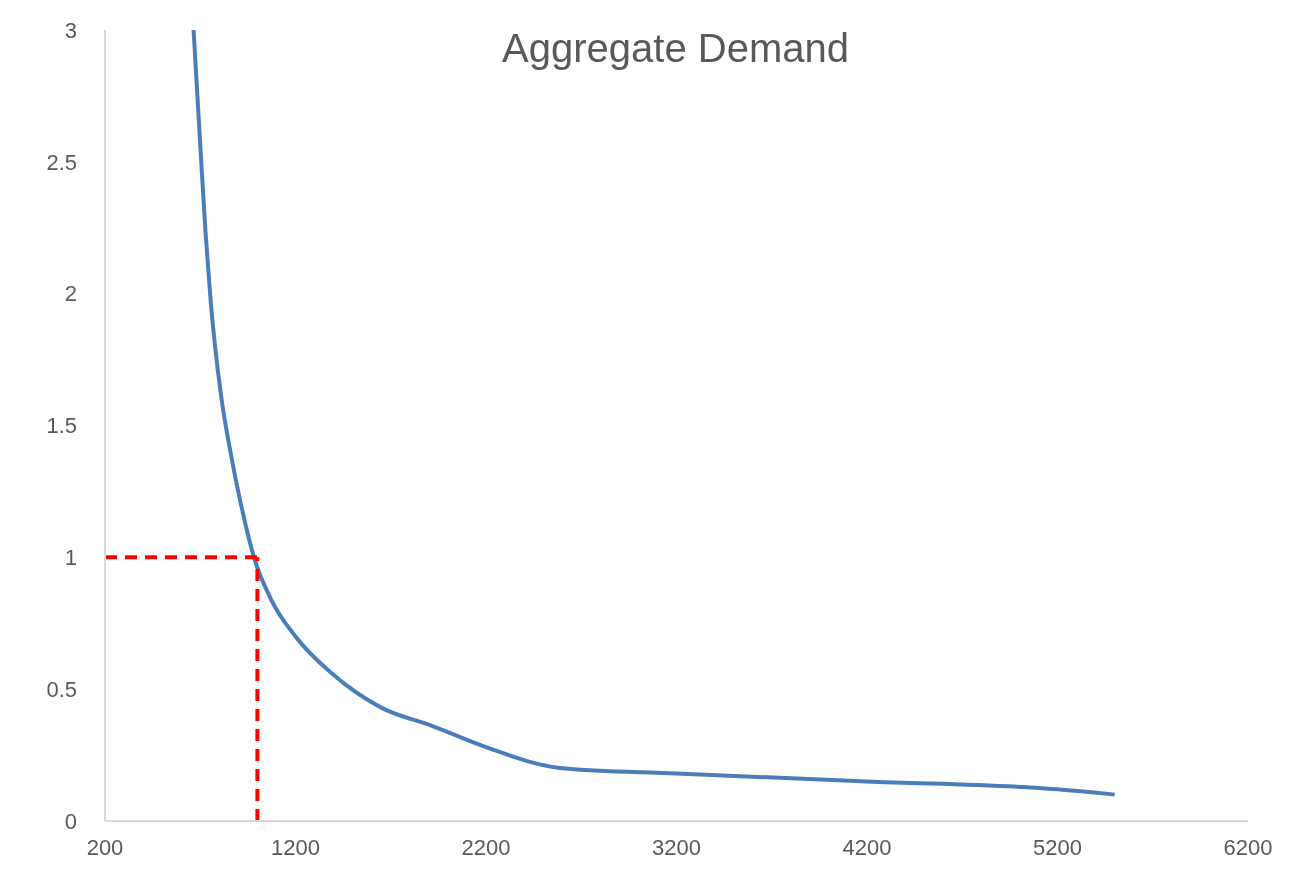  Describe the element at coordinates (867, 847) in the screenshot. I see `x-tick-label: 4200` at that location.